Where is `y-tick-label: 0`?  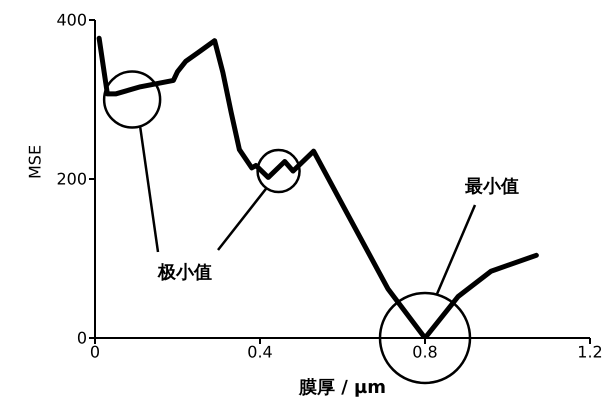
y-tick-label: 0 is located at coordinates (81, 338).